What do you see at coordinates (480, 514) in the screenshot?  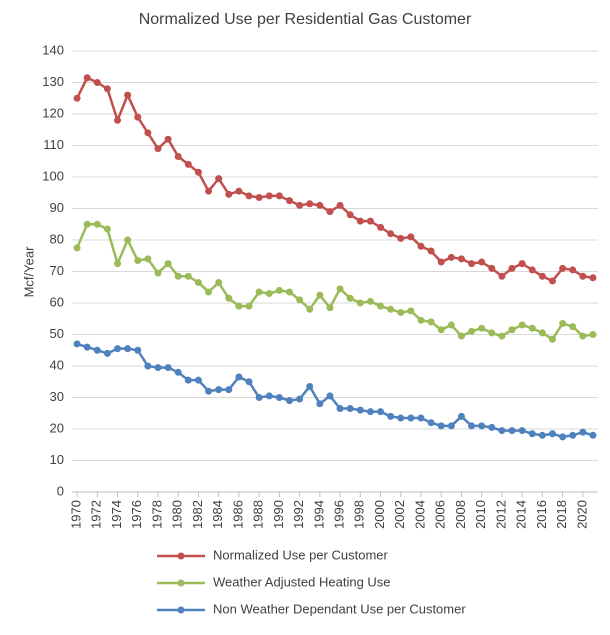 I see `x-tick-label: 2010` at bounding box center [480, 514].